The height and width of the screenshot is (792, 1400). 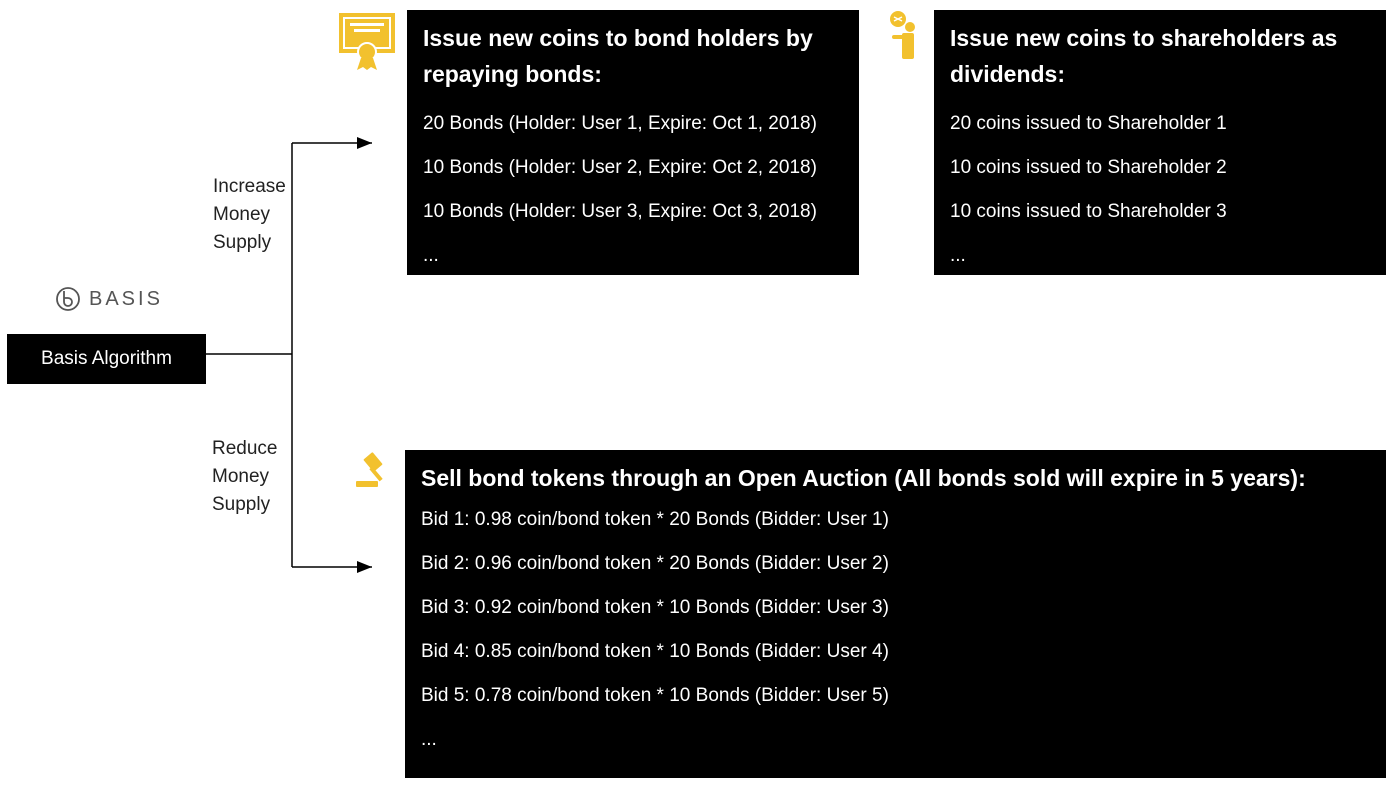 What do you see at coordinates (68, 299) in the screenshot?
I see `basis-logo-icon` at bounding box center [68, 299].